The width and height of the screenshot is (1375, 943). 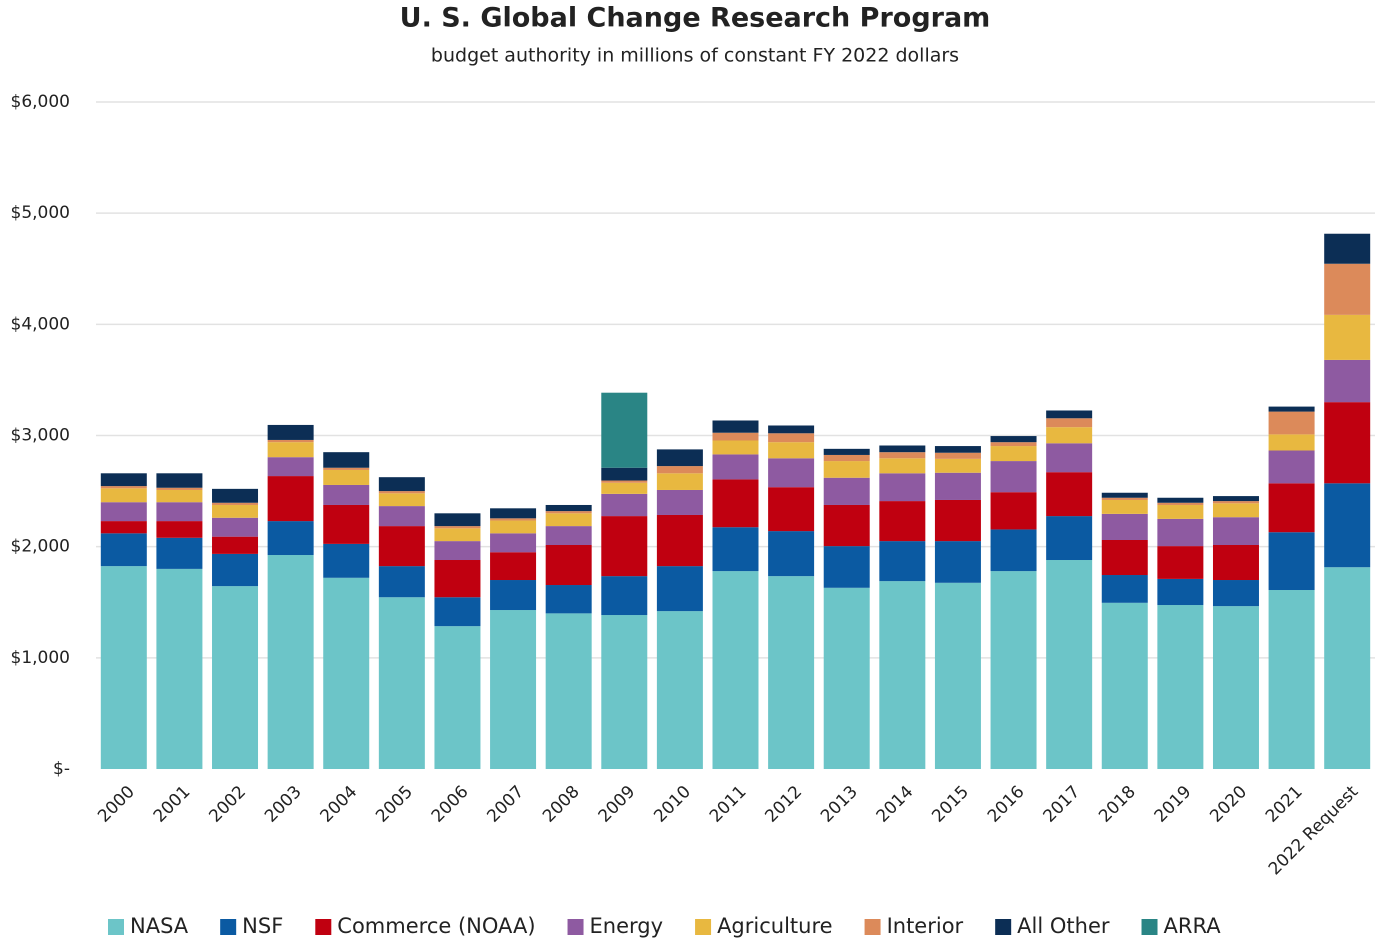 What do you see at coordinates (561, 804) in the screenshot?
I see `x-tick-label: 2008` at bounding box center [561, 804].